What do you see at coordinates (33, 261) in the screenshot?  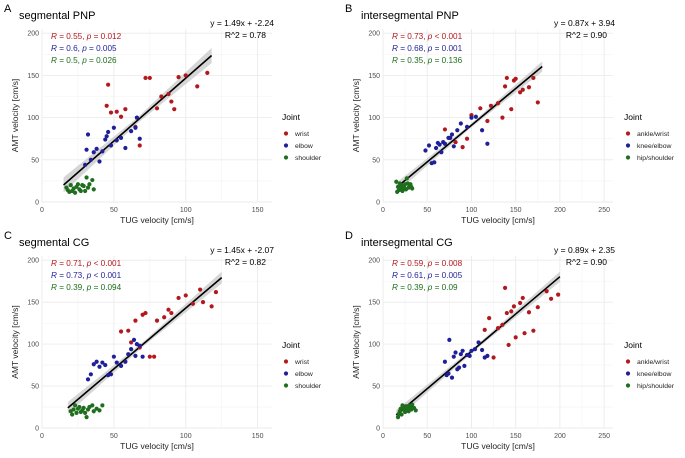 I see `y-tick-label: 200` at bounding box center [33, 261].